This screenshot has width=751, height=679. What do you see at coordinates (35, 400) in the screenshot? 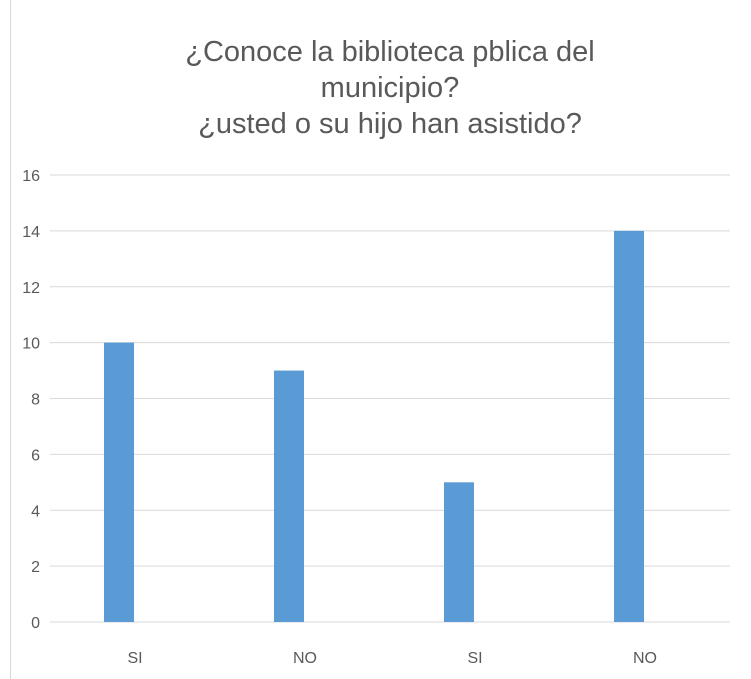
I see `y-tick-label: 8` at bounding box center [35, 400].